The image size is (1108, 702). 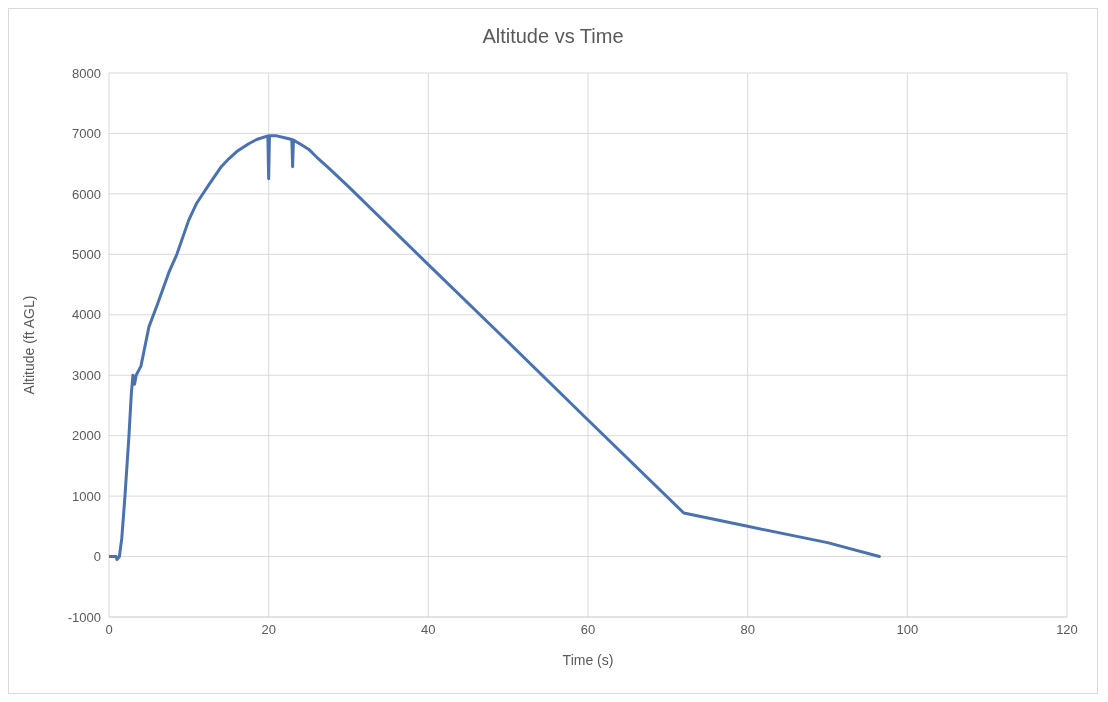 I want to click on x-tick-label: 80, so click(x=747, y=630).